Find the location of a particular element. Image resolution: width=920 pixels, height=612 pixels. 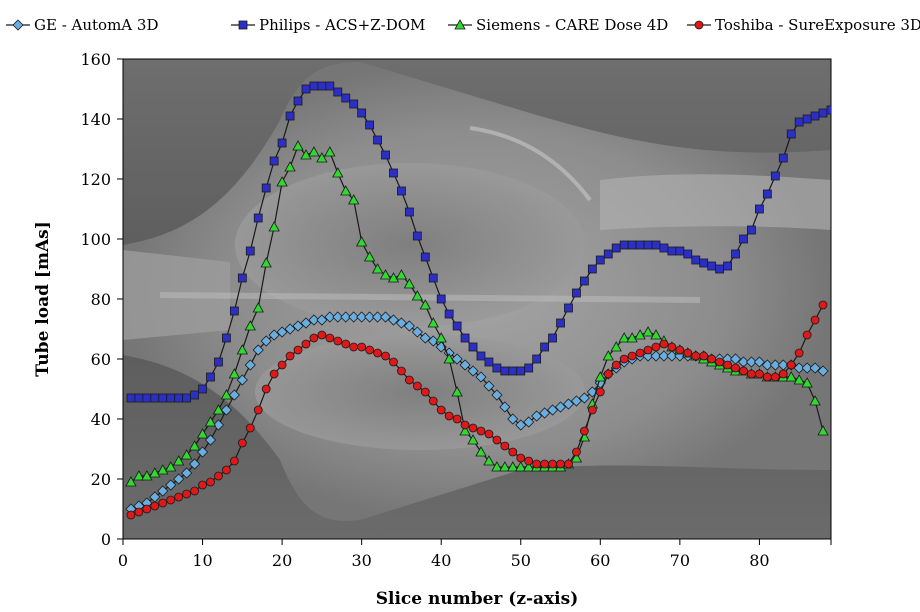

legend-label: Siemens - CARE Dose 4D is located at coordinates (572, 25).